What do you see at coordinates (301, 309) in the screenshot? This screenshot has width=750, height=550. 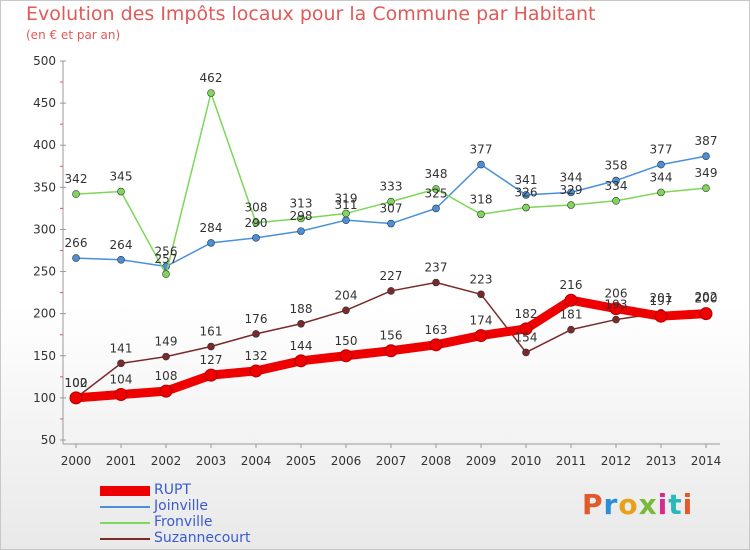 I see `data-label-suzannecourt: 188` at bounding box center [301, 309].